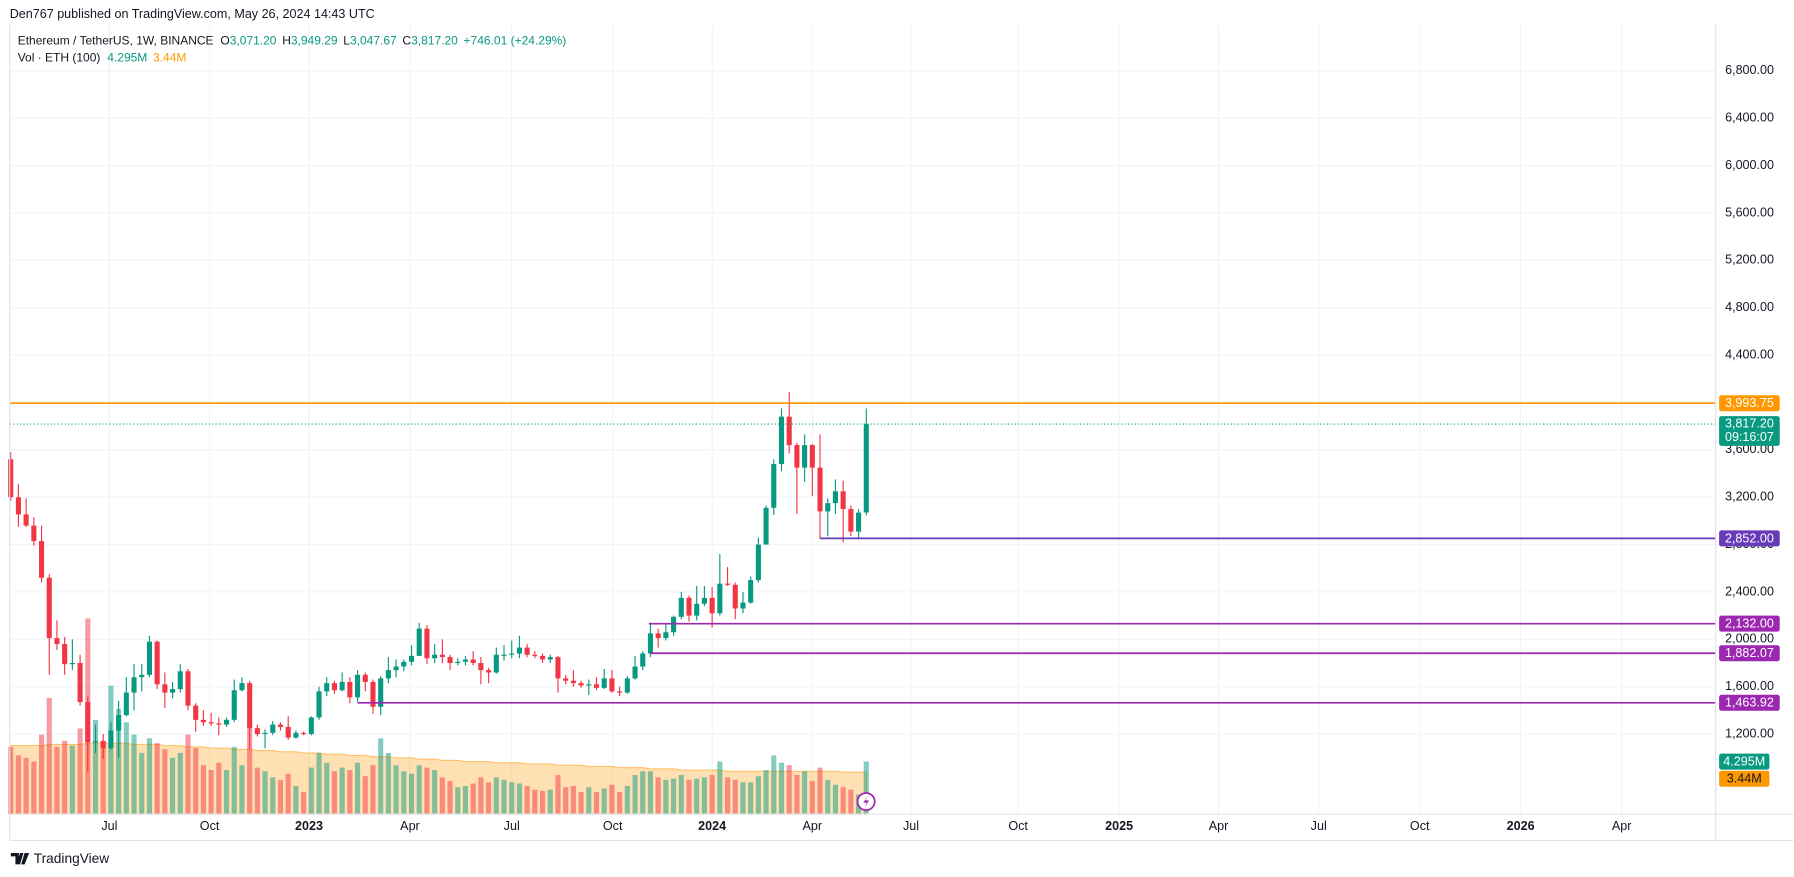  Describe the element at coordinates (72, 858) in the screenshot. I see `footer-brand: TradingView` at that location.